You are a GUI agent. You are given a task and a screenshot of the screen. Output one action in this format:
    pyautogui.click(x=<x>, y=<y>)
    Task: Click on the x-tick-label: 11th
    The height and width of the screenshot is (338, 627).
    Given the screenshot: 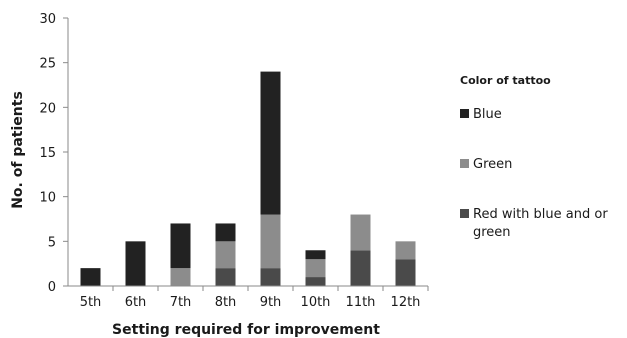 What is the action you would take?
    pyautogui.click(x=361, y=302)
    